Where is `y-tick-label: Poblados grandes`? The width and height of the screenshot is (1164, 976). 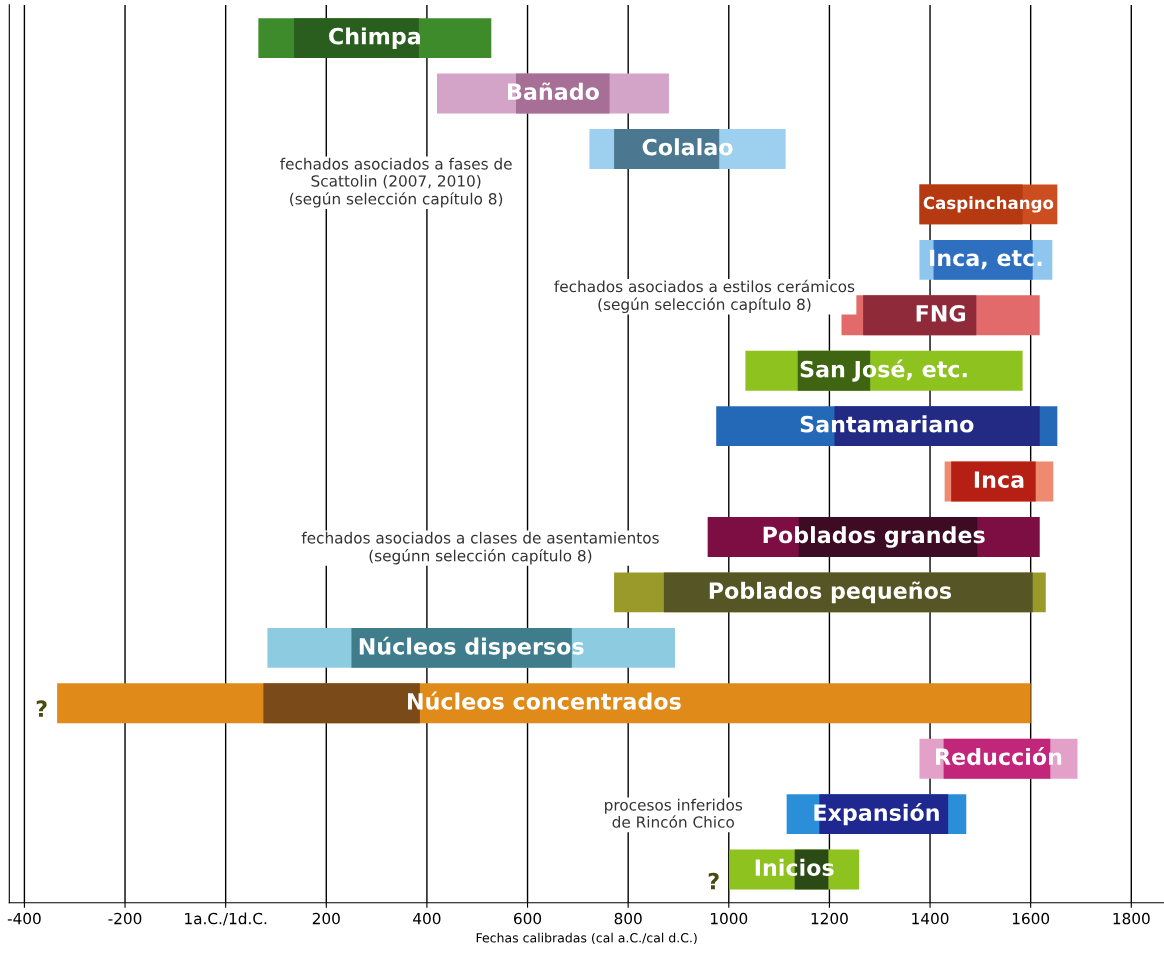 y-tick-label: Poblados grandes is located at coordinates (874, 537).